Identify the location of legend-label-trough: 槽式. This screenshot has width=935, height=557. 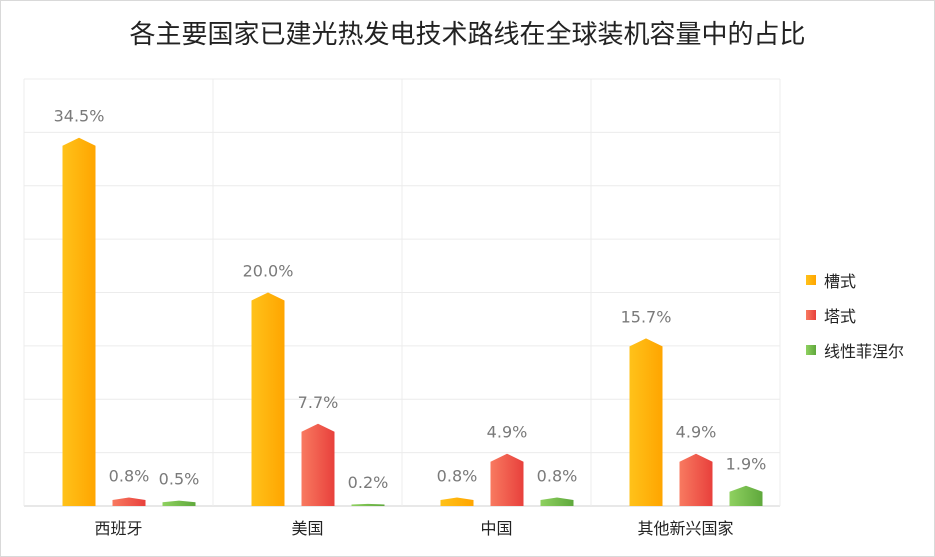
(840, 281).